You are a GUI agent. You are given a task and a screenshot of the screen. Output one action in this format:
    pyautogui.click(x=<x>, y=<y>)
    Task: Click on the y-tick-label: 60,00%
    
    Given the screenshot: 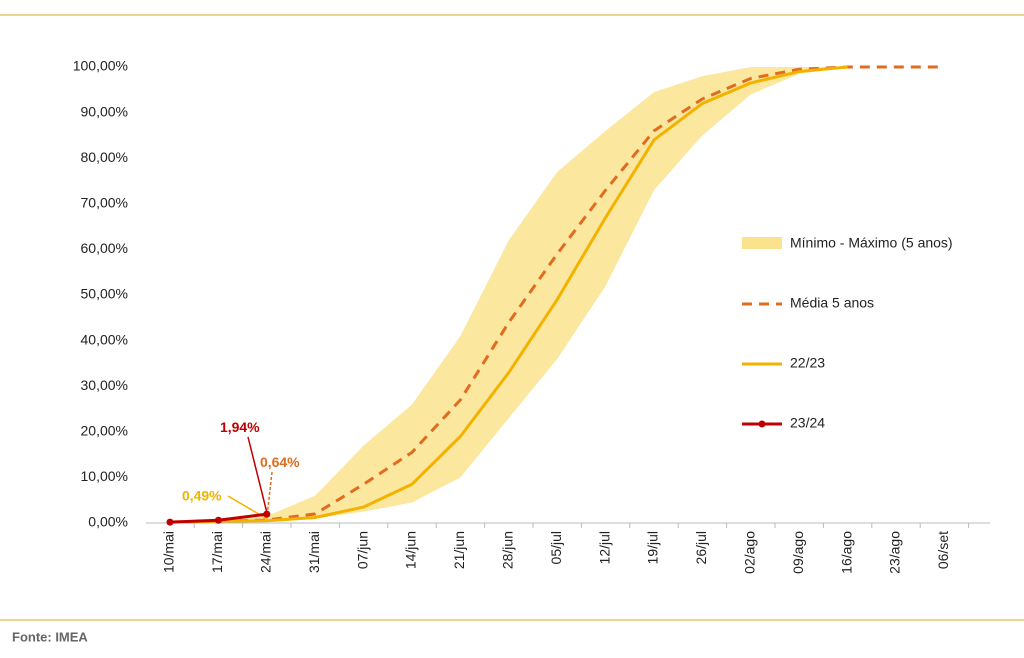 What is the action you would take?
    pyautogui.click(x=104, y=248)
    